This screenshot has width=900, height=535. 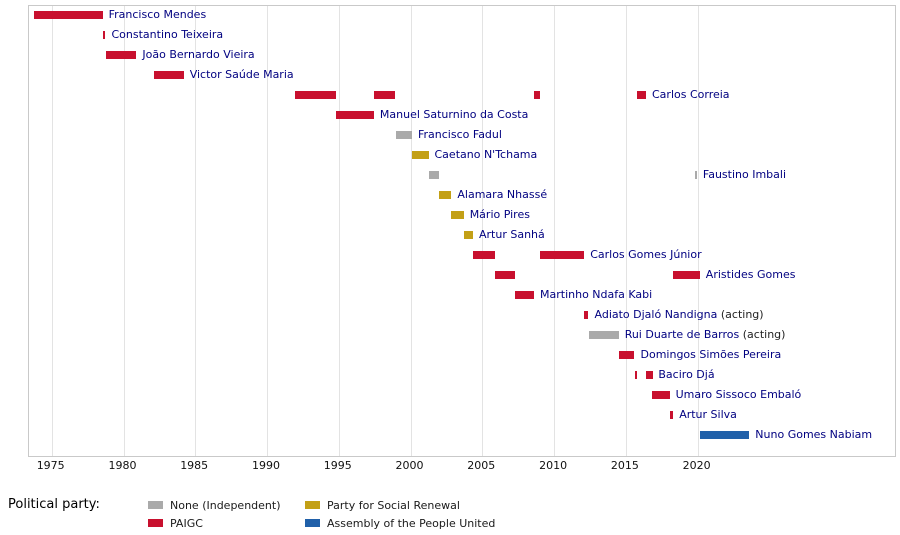 I want to click on pm-name: Victor Saúde Maria, so click(x=241, y=74).